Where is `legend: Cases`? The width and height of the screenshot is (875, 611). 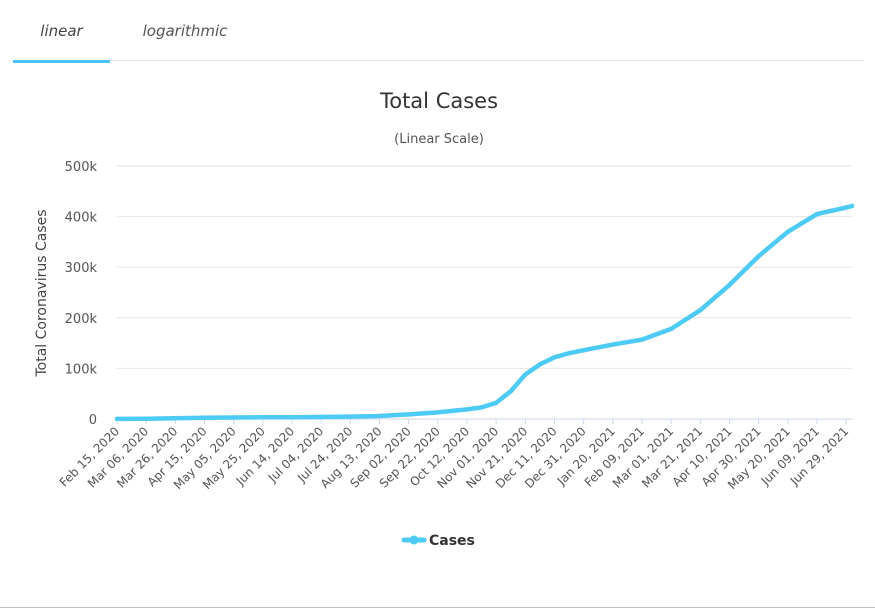 legend: Cases is located at coordinates (438, 541).